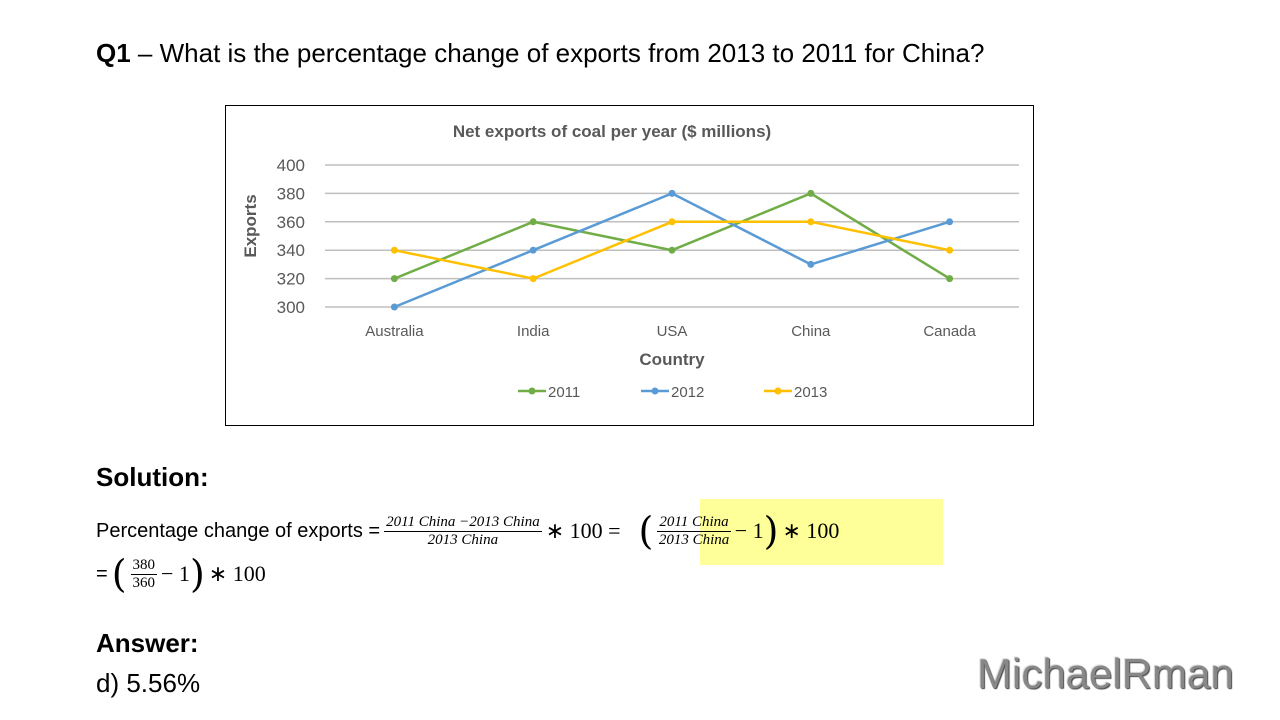  Describe the element at coordinates (144, 582) in the screenshot. I see `fraction-denominator: 360` at that location.